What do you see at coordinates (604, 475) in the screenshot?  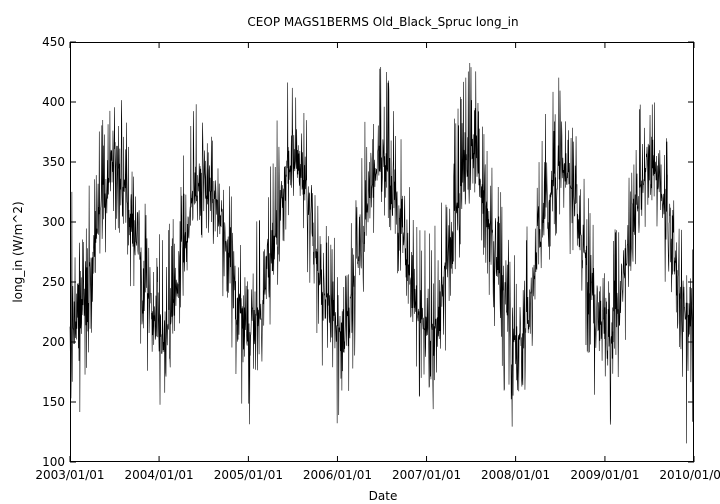 I see `x-tick-label: 2009/01/01` at bounding box center [604, 475].